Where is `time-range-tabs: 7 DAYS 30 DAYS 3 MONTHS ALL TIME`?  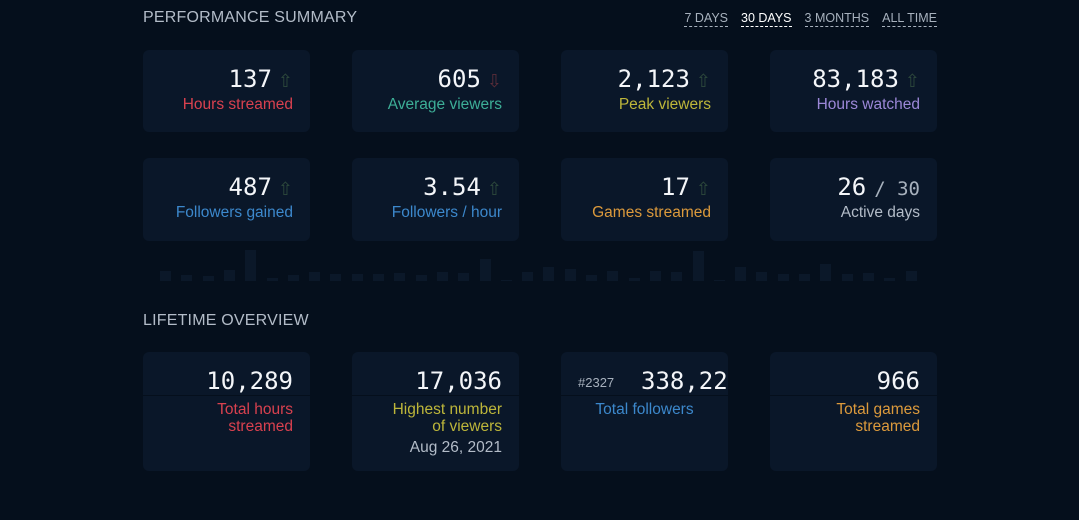 time-range-tabs: 7 DAYS 30 DAYS 3 MONTHS ALL TIME is located at coordinates (810, 19).